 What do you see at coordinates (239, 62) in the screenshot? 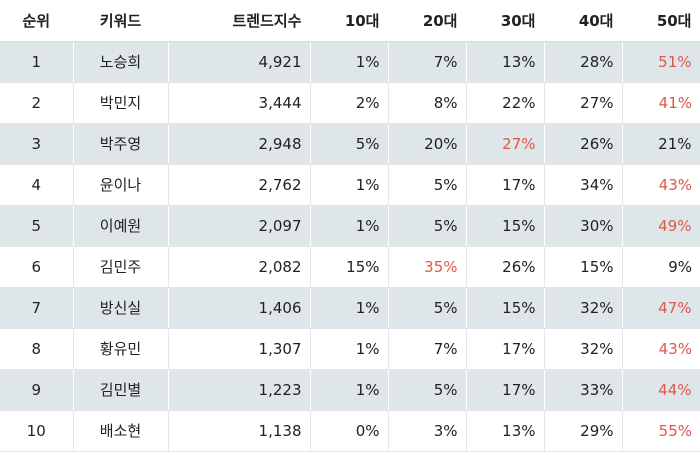
I see `cell-trend-index: 4,921` at bounding box center [239, 62].